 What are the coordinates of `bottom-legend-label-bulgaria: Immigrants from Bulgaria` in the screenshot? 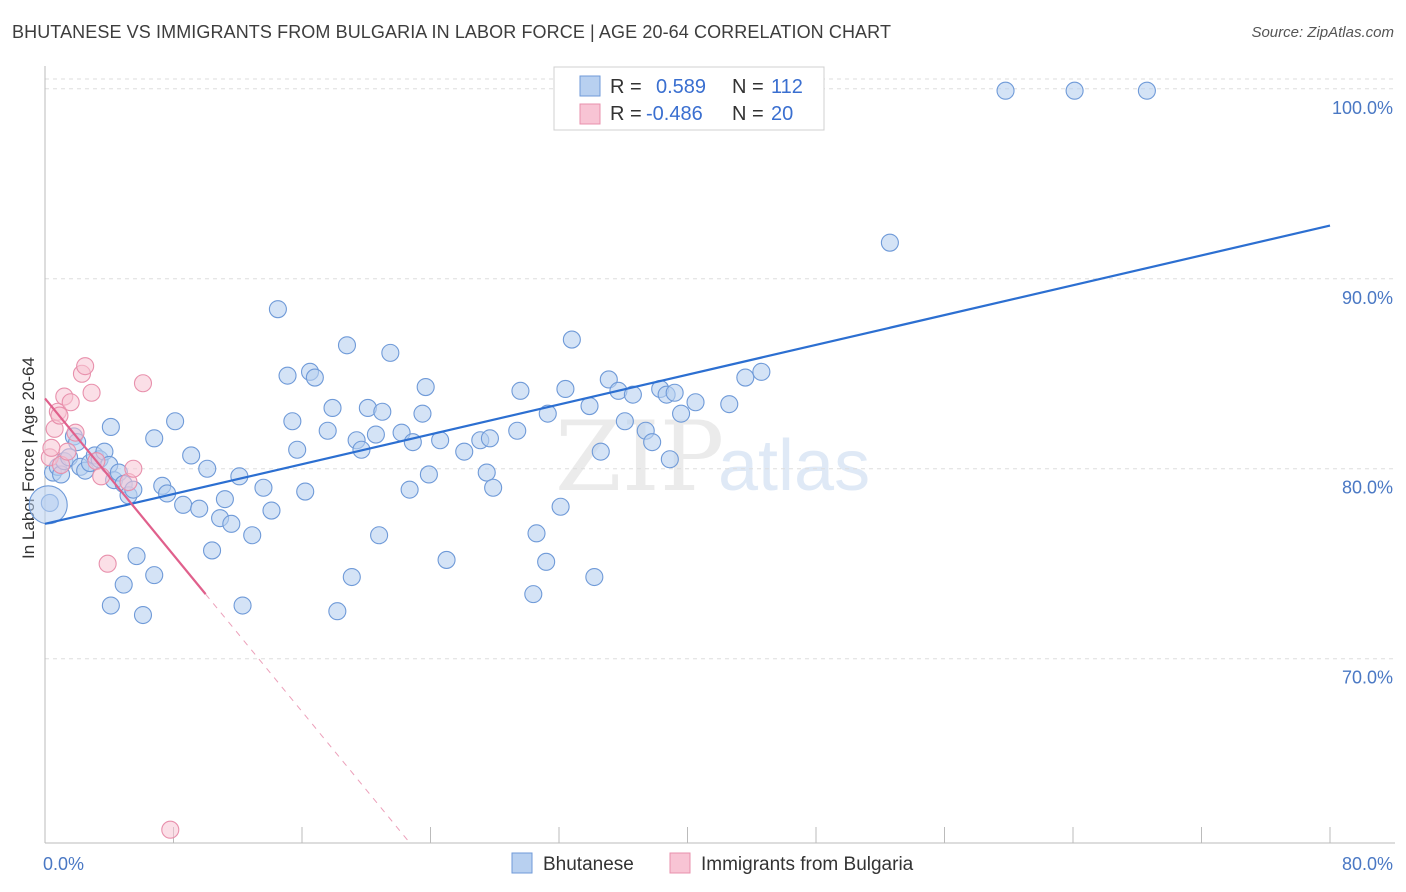 It's located at (807, 864).